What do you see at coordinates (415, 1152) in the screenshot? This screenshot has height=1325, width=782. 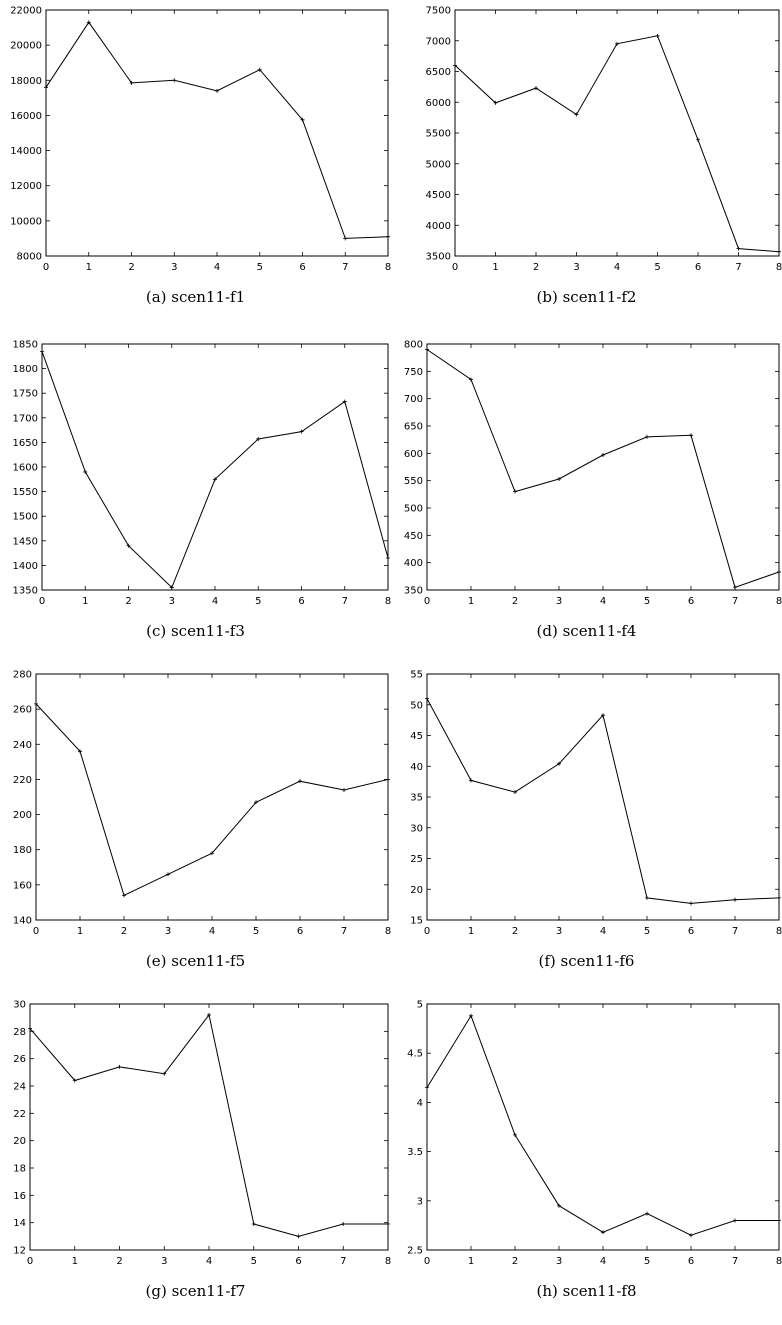 I see `y-tick-label: 3.5` at bounding box center [415, 1152].